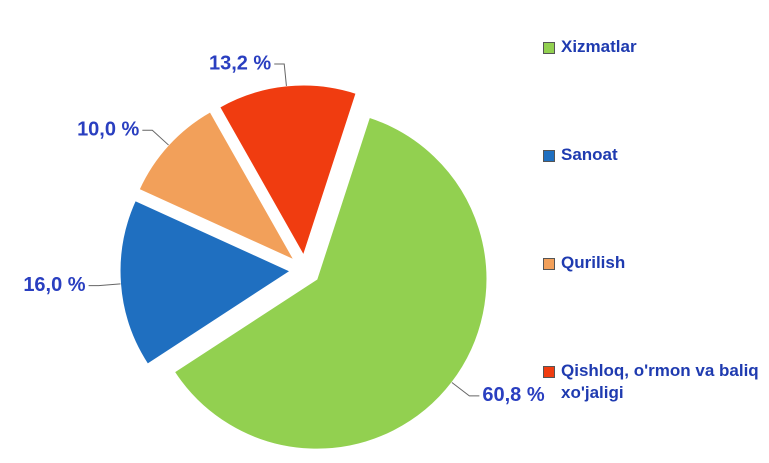  I want to click on legend-label: Qurilish, so click(593, 262).